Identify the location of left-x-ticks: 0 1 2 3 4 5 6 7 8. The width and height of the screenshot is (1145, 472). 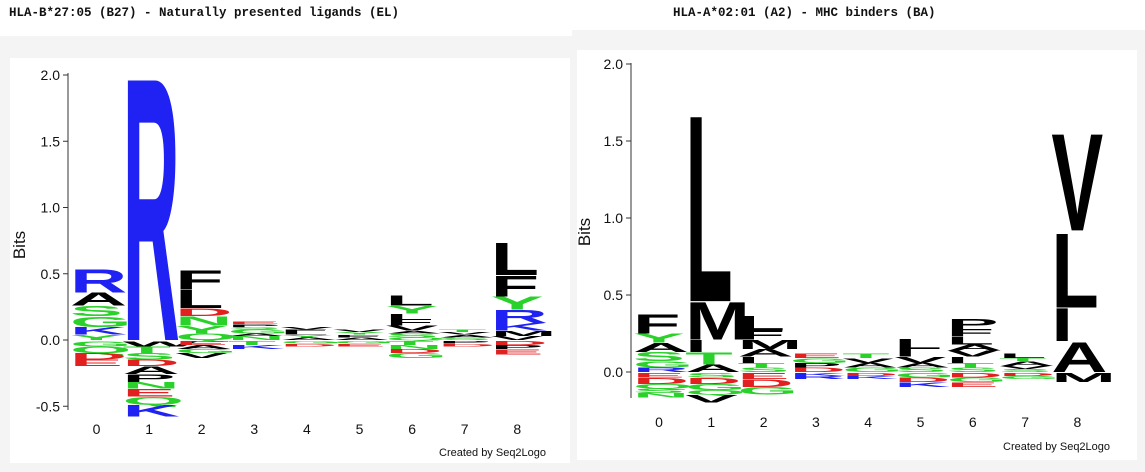
(307, 429).